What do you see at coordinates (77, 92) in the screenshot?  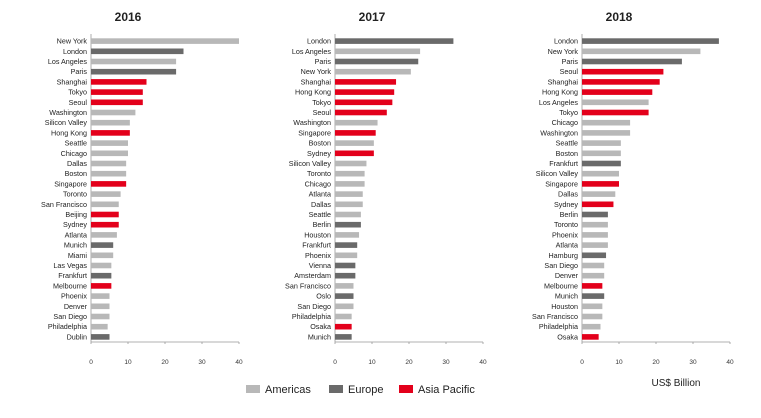 I see `category-label-tokyo: Tokyo` at bounding box center [77, 92].